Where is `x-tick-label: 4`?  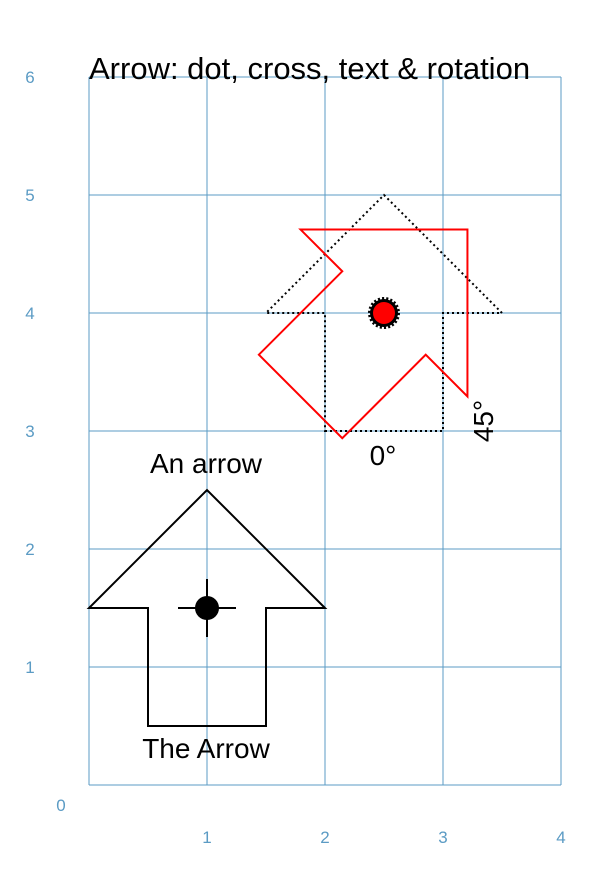 x-tick-label: 4 is located at coordinates (560, 837).